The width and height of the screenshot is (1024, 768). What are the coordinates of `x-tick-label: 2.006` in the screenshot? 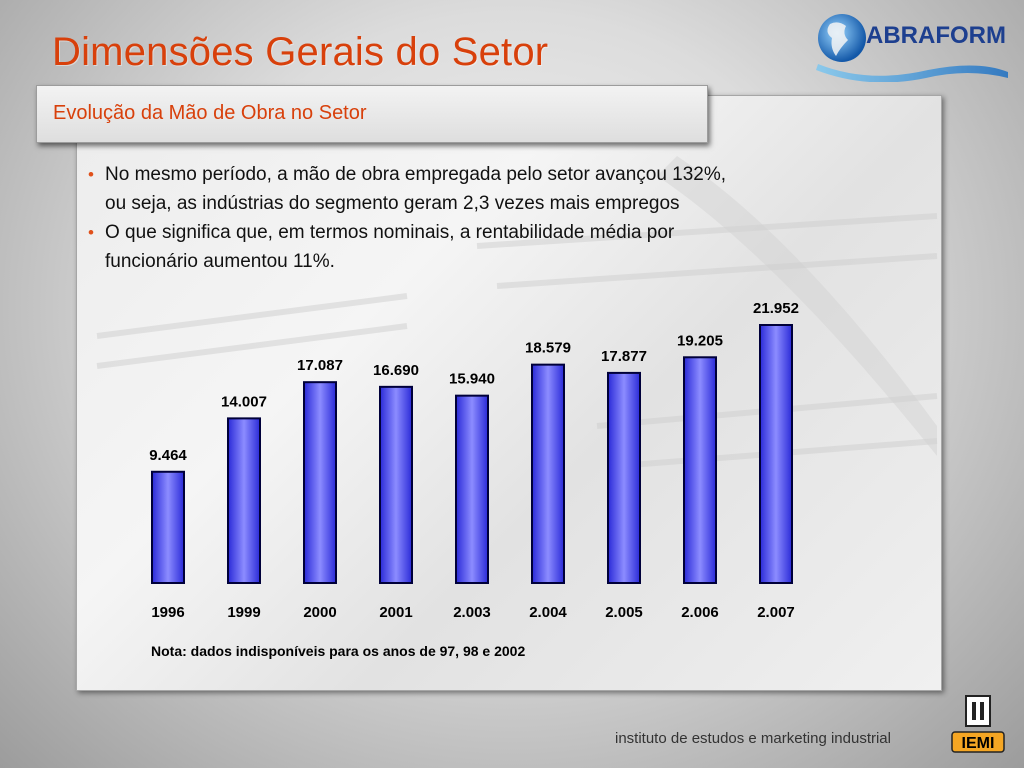 It's located at (700, 612).